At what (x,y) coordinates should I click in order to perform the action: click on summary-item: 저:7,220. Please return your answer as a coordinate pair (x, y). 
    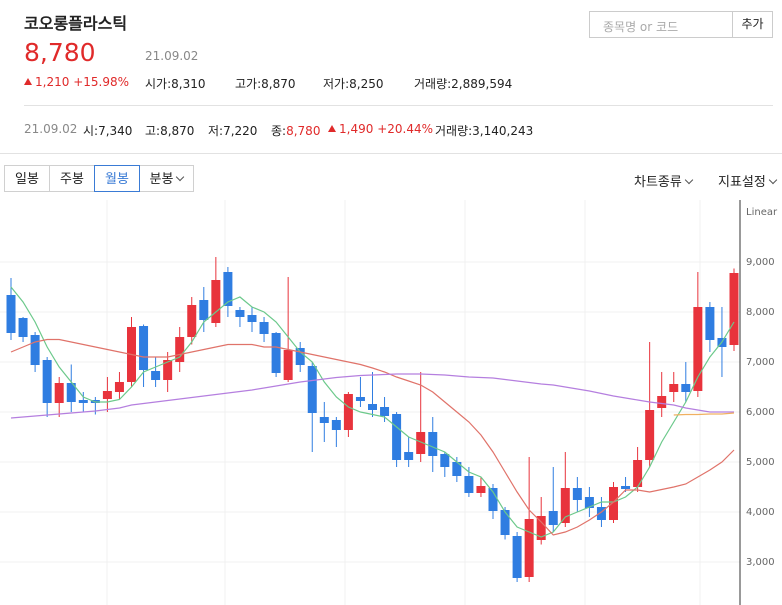
    Looking at the image, I should click on (233, 131).